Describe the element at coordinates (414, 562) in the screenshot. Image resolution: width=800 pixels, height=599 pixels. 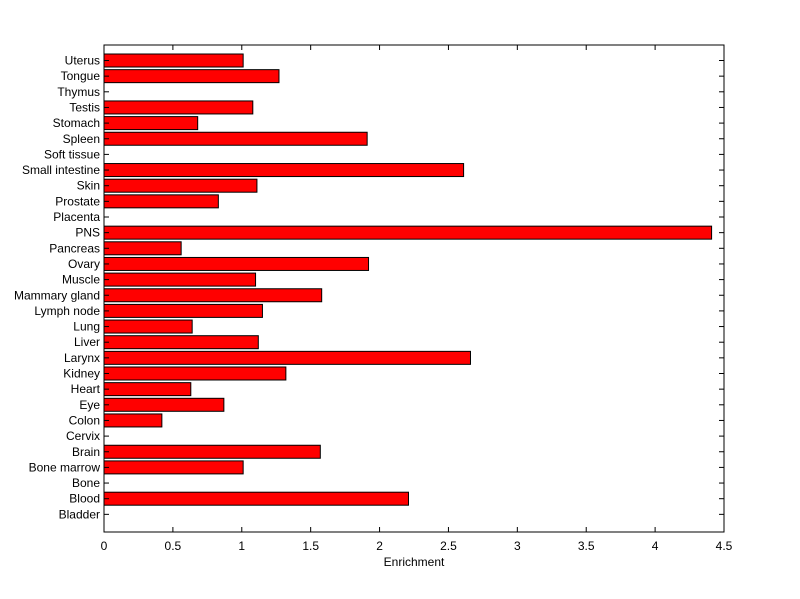
I see `x-axis-label: Enrichment` at that location.